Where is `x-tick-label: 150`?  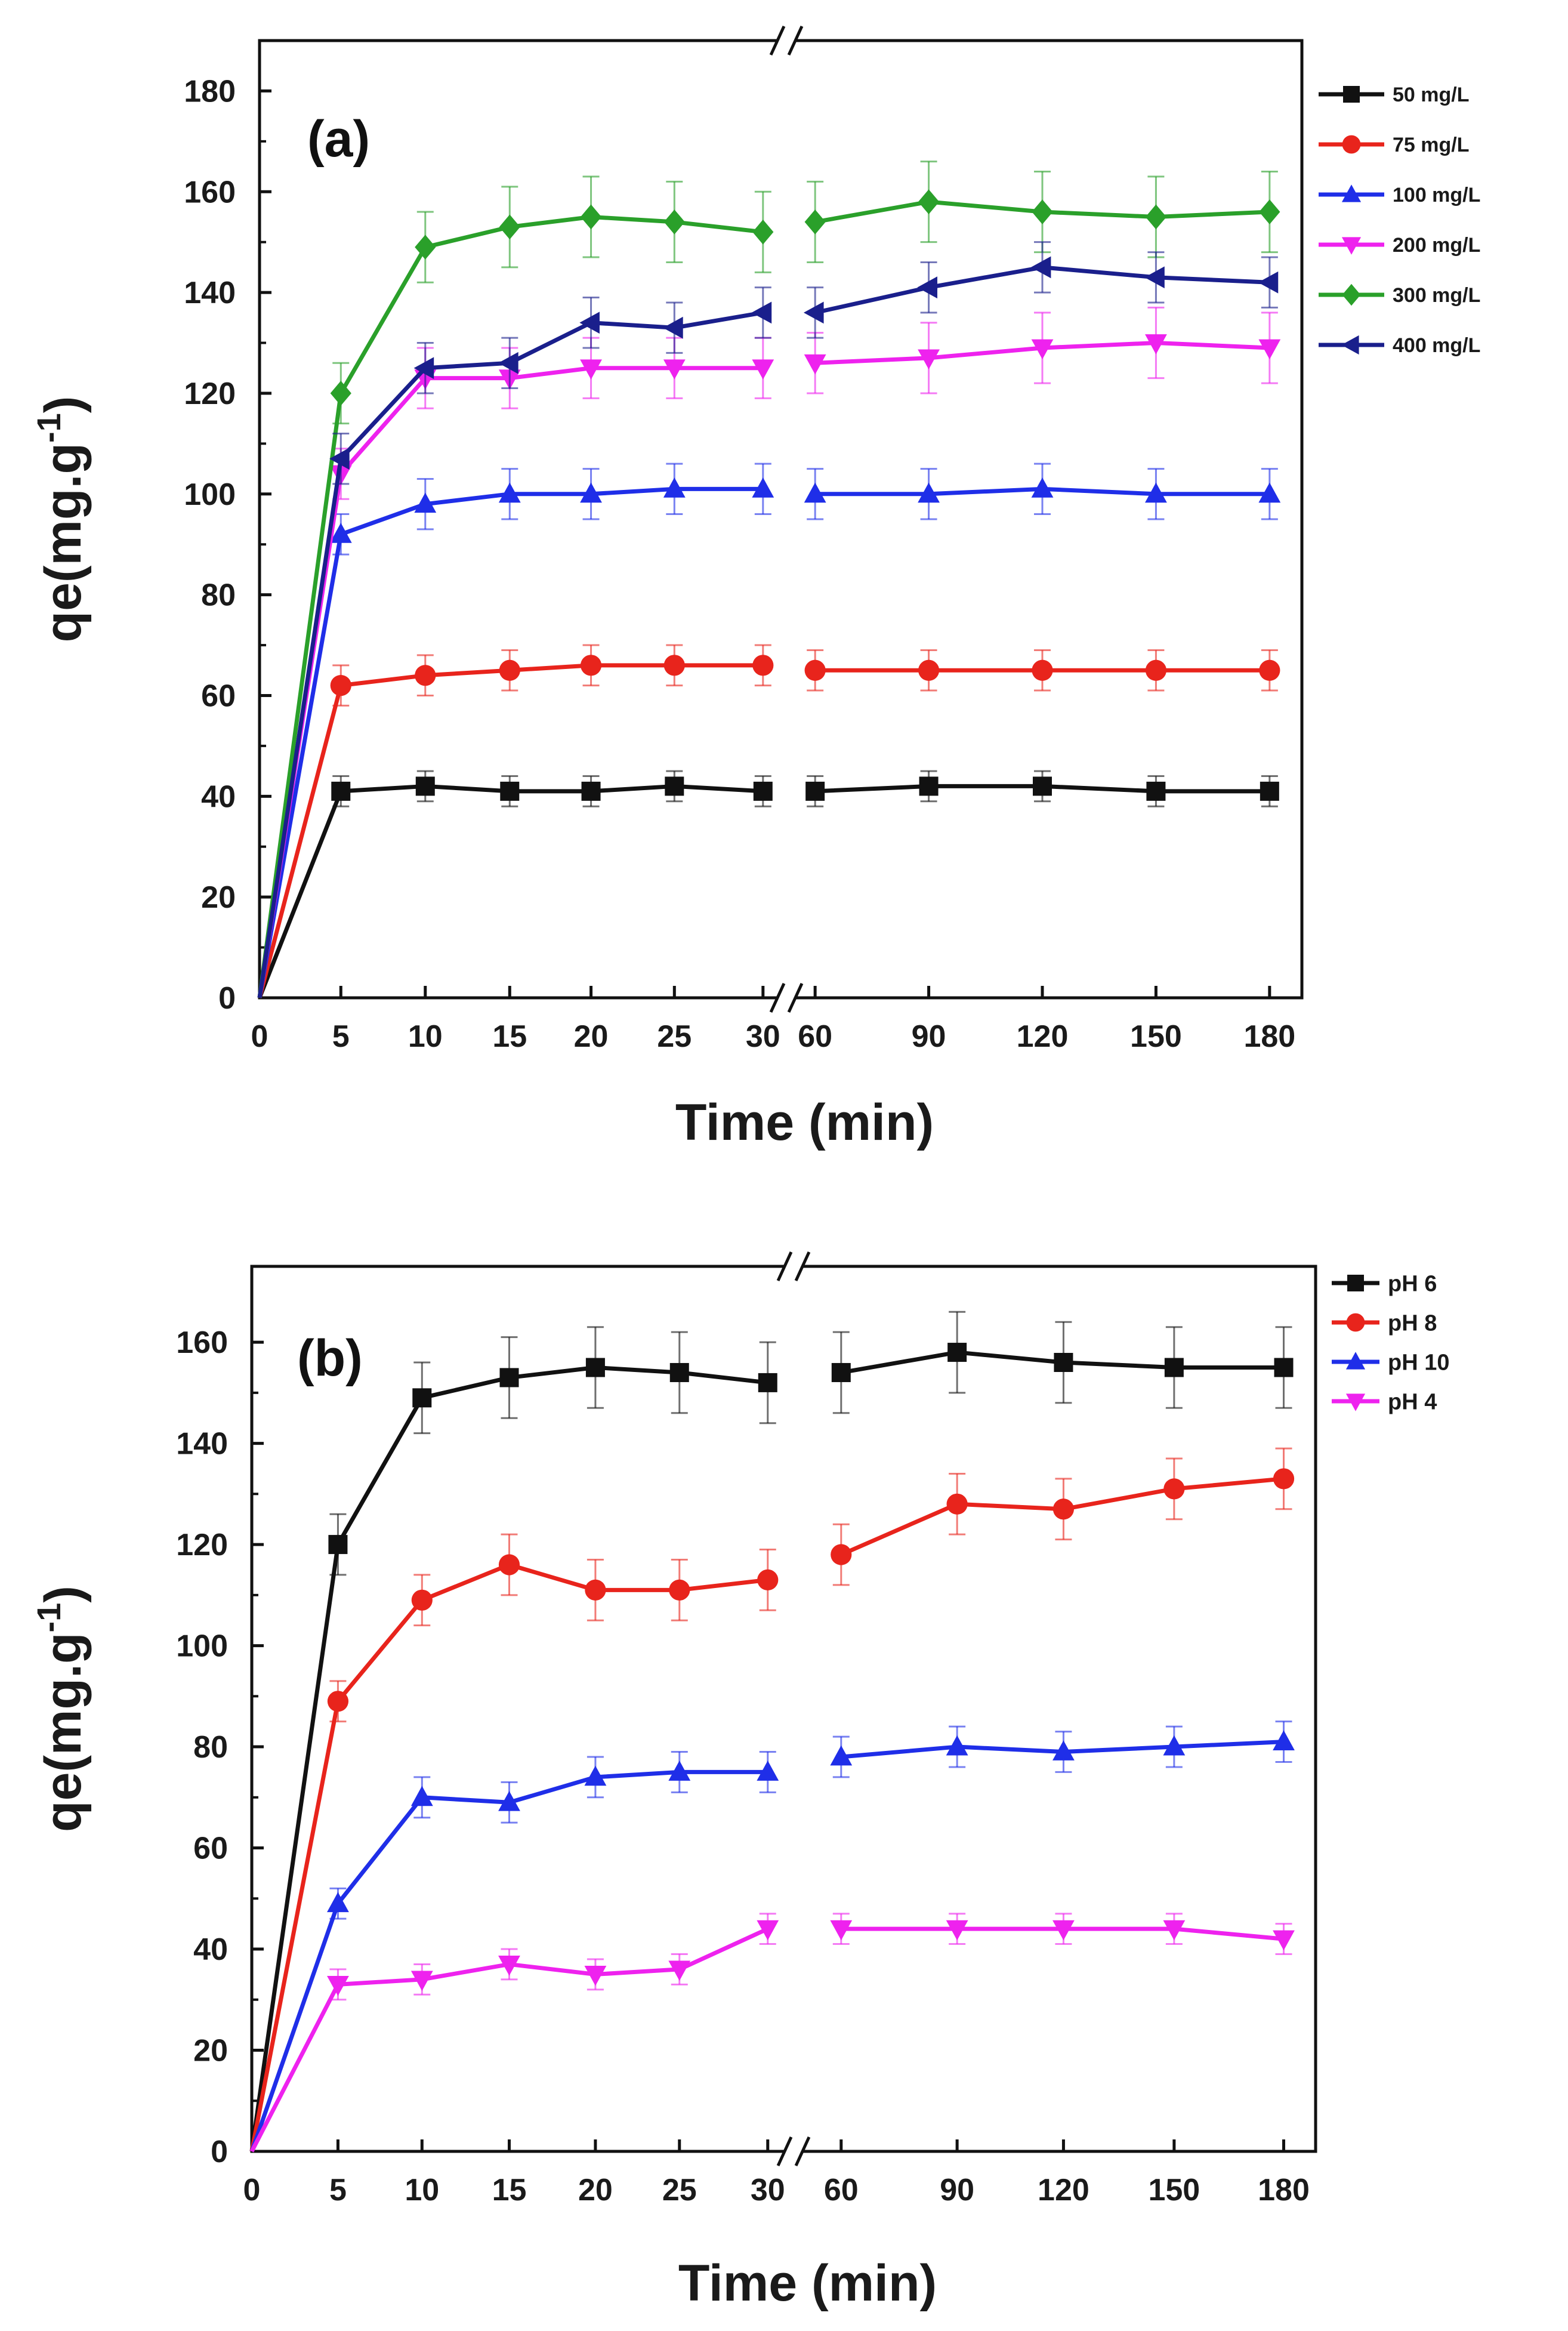 x-tick-label: 150 is located at coordinates (1156, 1036).